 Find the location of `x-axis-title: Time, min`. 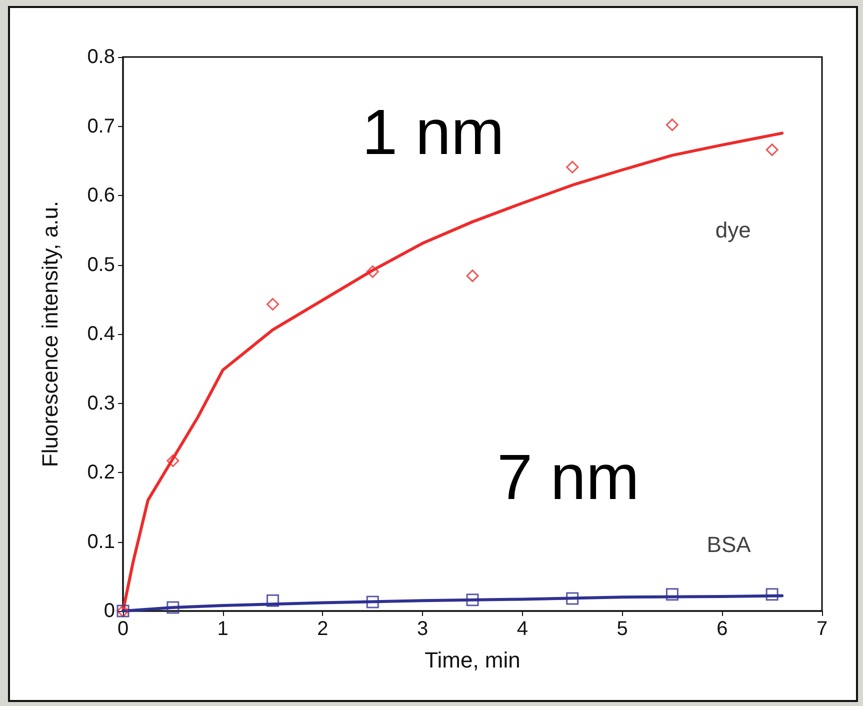

x-axis-title: Time, min is located at coordinates (472, 660).